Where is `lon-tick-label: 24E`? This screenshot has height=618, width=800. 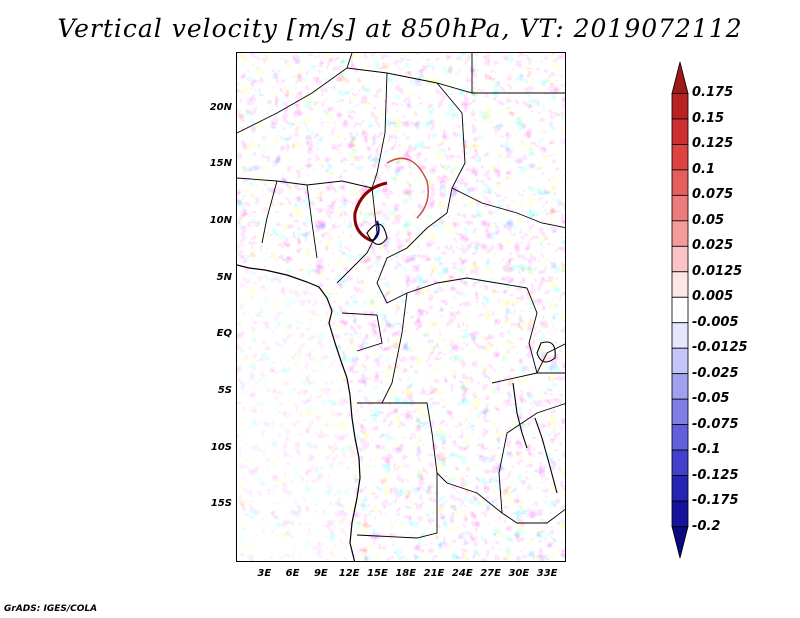 lon-tick-label: 24E is located at coordinates (462, 573).